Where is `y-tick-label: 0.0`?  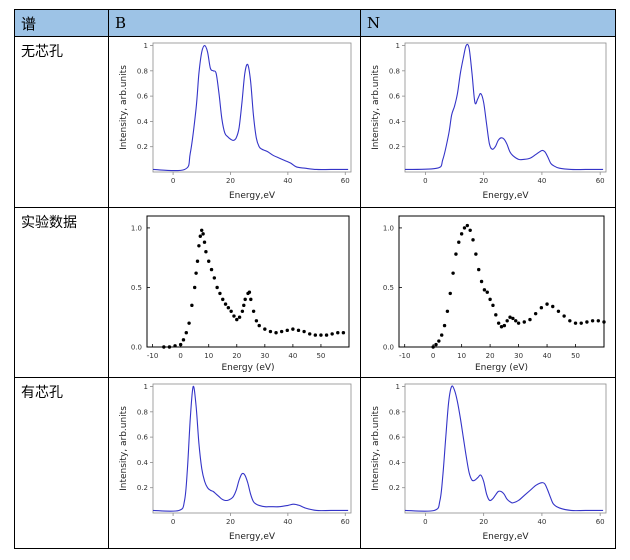 y-tick-label: 0.0 is located at coordinates (136, 347).